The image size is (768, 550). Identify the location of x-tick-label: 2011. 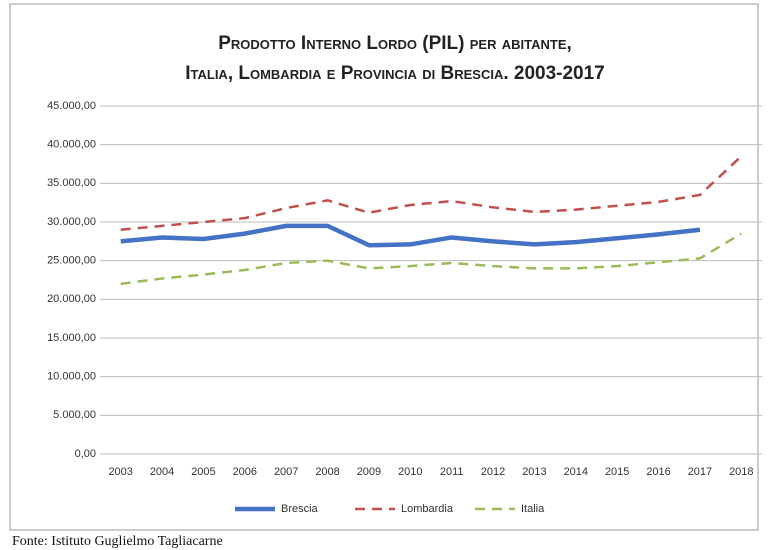
(452, 472).